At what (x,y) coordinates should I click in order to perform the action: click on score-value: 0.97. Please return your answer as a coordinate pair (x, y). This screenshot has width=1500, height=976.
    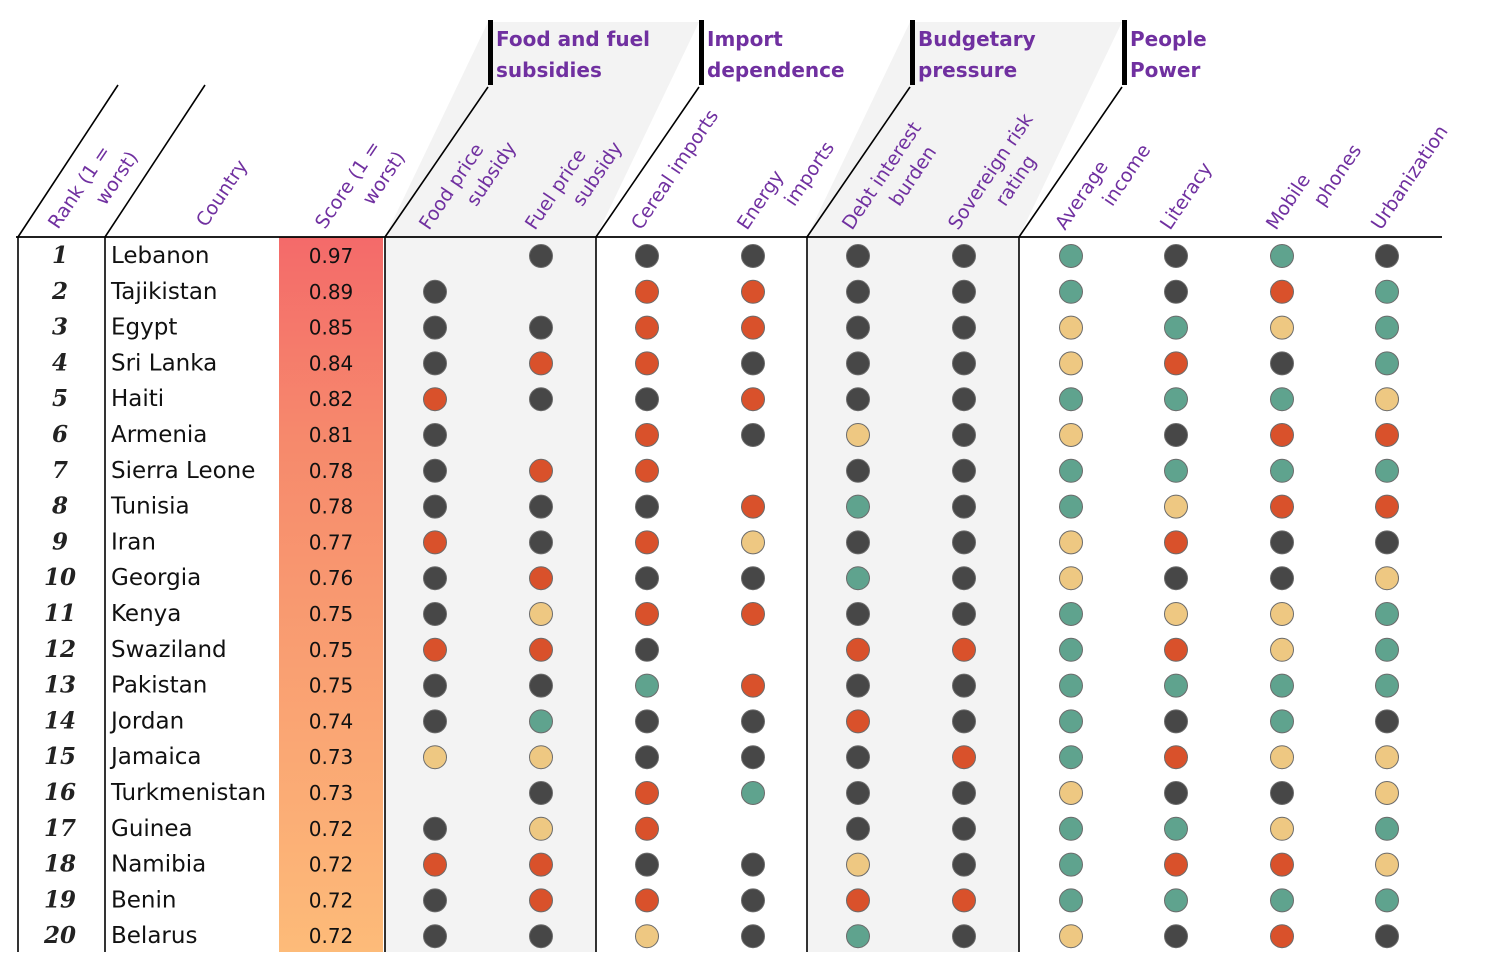
    Looking at the image, I should click on (331, 256).